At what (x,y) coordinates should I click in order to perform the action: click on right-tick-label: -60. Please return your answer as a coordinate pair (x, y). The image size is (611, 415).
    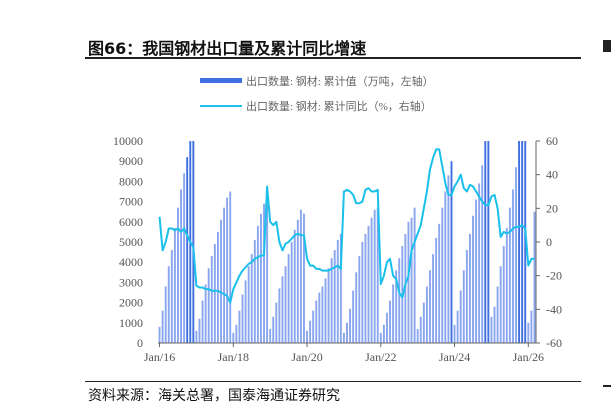
    Looking at the image, I should click on (554, 343).